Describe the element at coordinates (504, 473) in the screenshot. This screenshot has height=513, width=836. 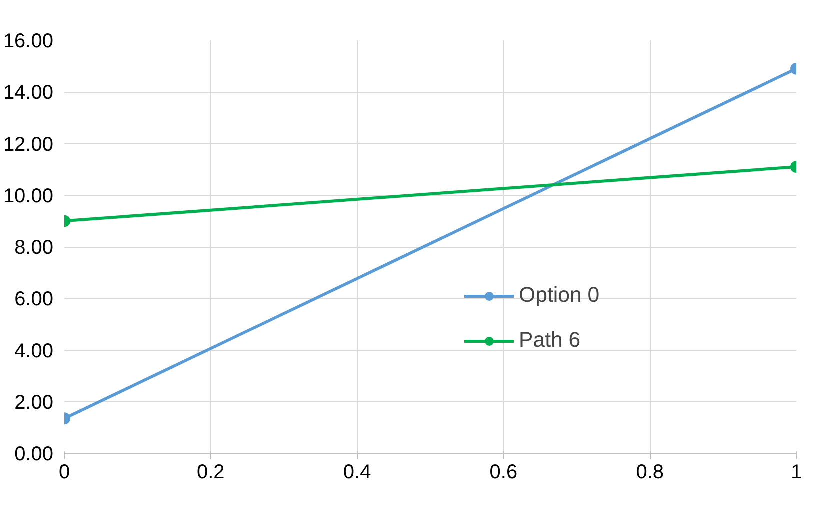
I see `x-tick-label: 0.6` at that location.